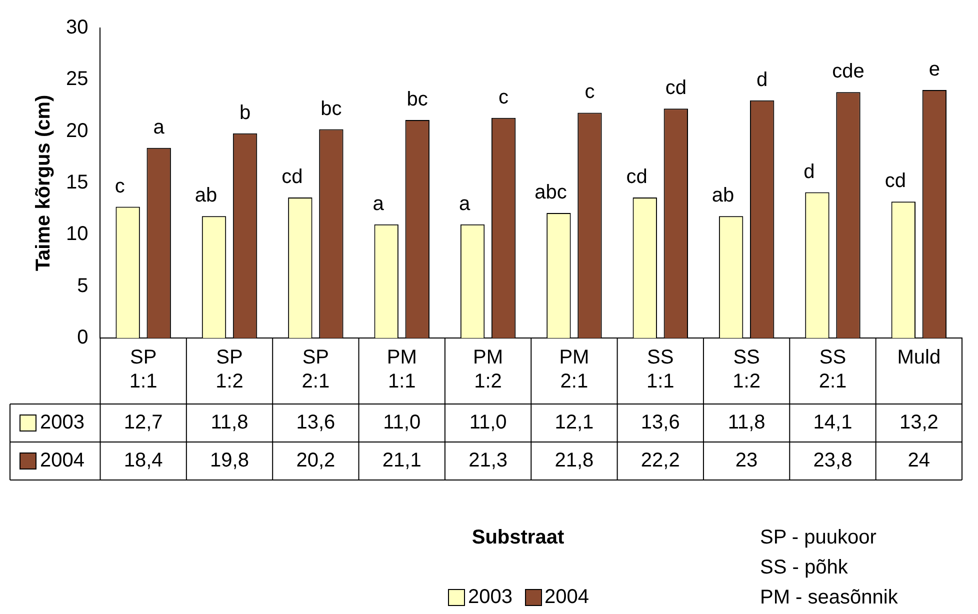 Image resolution: width=978 pixels, height=614 pixels. I want to click on text: 2003, so click(490, 597).